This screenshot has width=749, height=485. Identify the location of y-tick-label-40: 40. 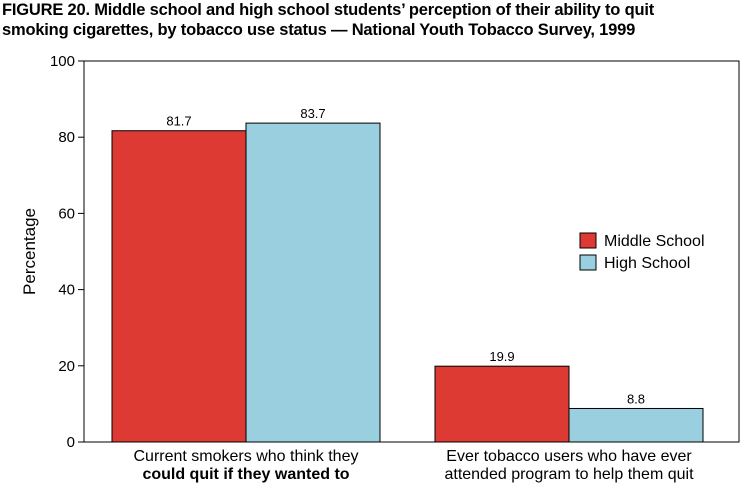
(66, 290).